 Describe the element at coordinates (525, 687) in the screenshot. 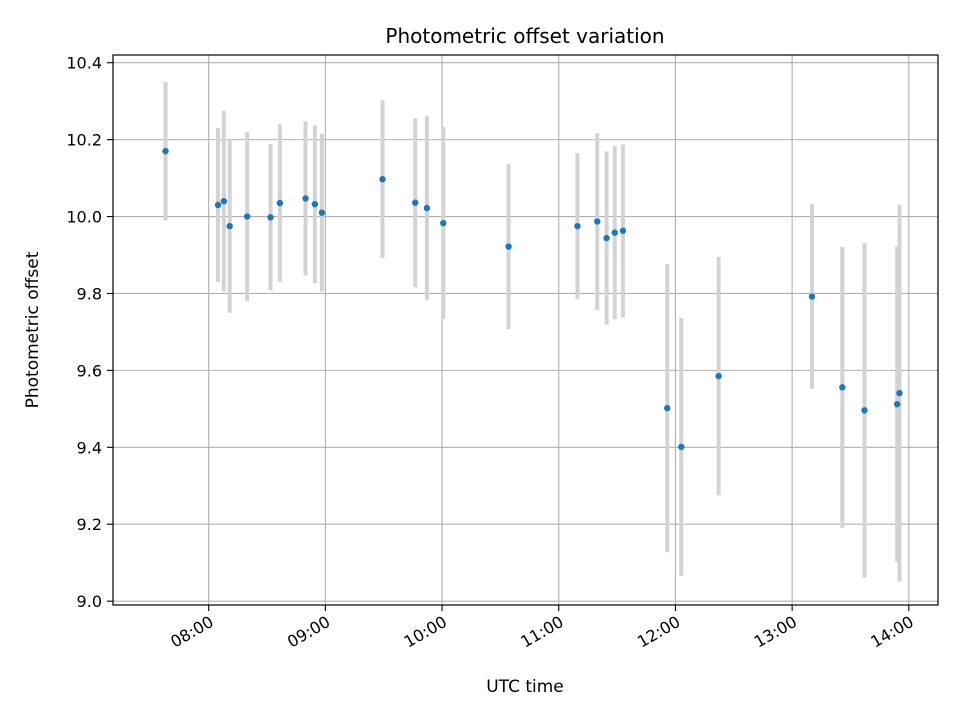

I see `x-axis-label: UTC time` at that location.